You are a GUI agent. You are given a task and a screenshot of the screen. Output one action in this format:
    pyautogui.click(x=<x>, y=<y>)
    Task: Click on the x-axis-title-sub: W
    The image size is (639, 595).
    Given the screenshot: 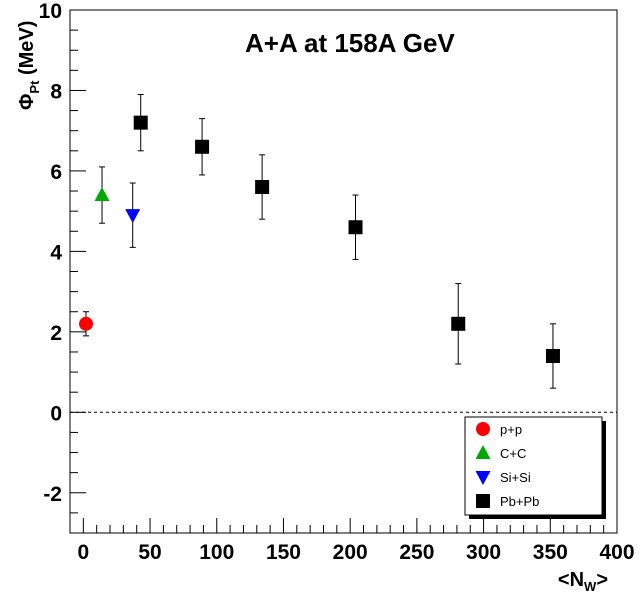 What is the action you would take?
    pyautogui.click(x=590, y=586)
    